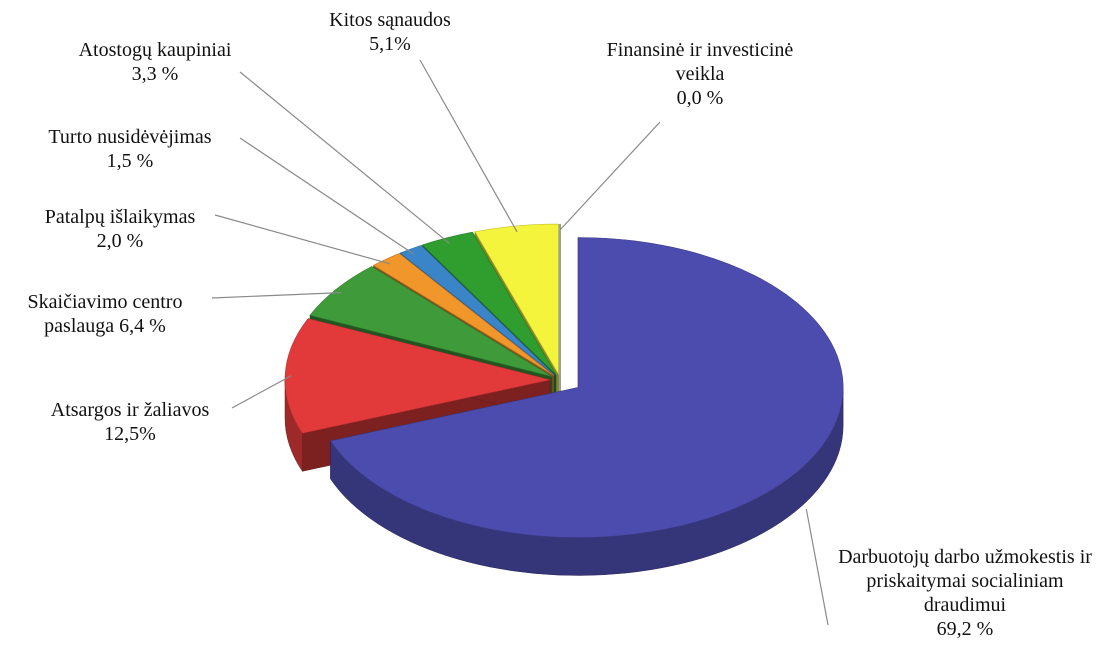  I want to click on value-label: 0,0 %, so click(700, 98).